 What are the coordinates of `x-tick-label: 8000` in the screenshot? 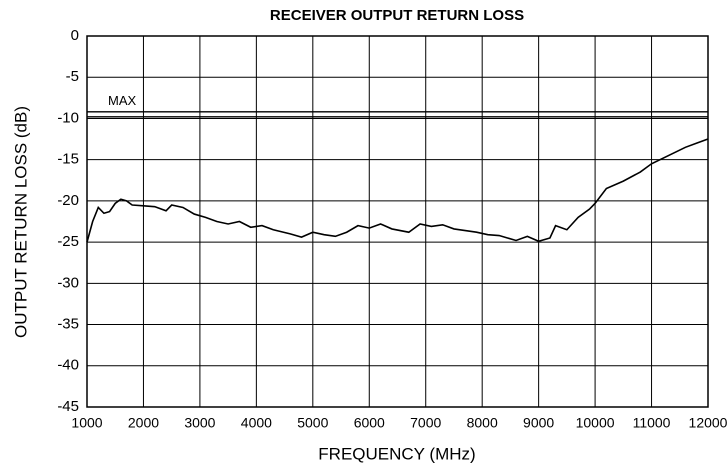 It's located at (482, 423).